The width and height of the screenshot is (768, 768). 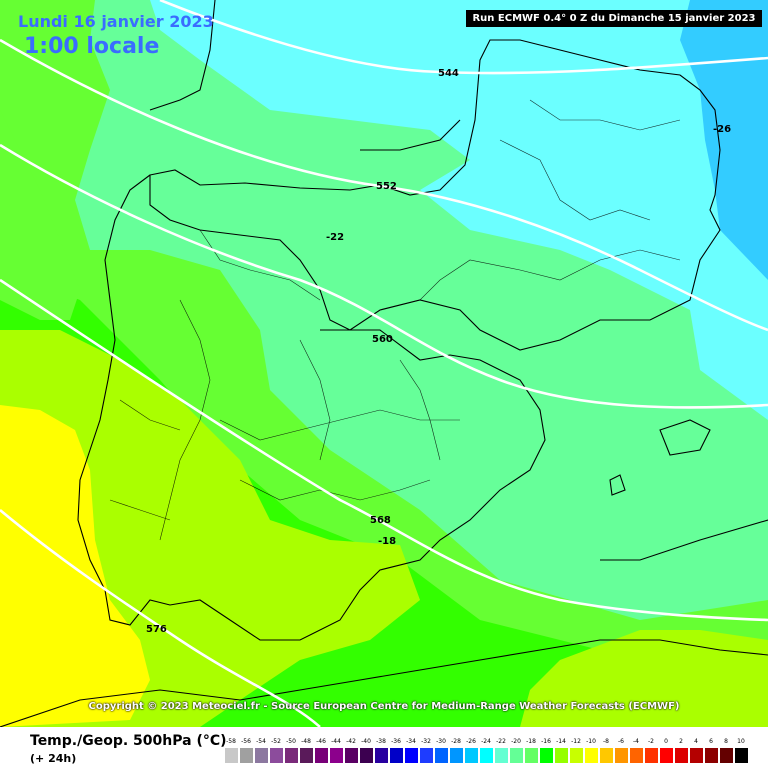 What do you see at coordinates (681, 741) in the screenshot?
I see `scale-tick: 2` at bounding box center [681, 741].